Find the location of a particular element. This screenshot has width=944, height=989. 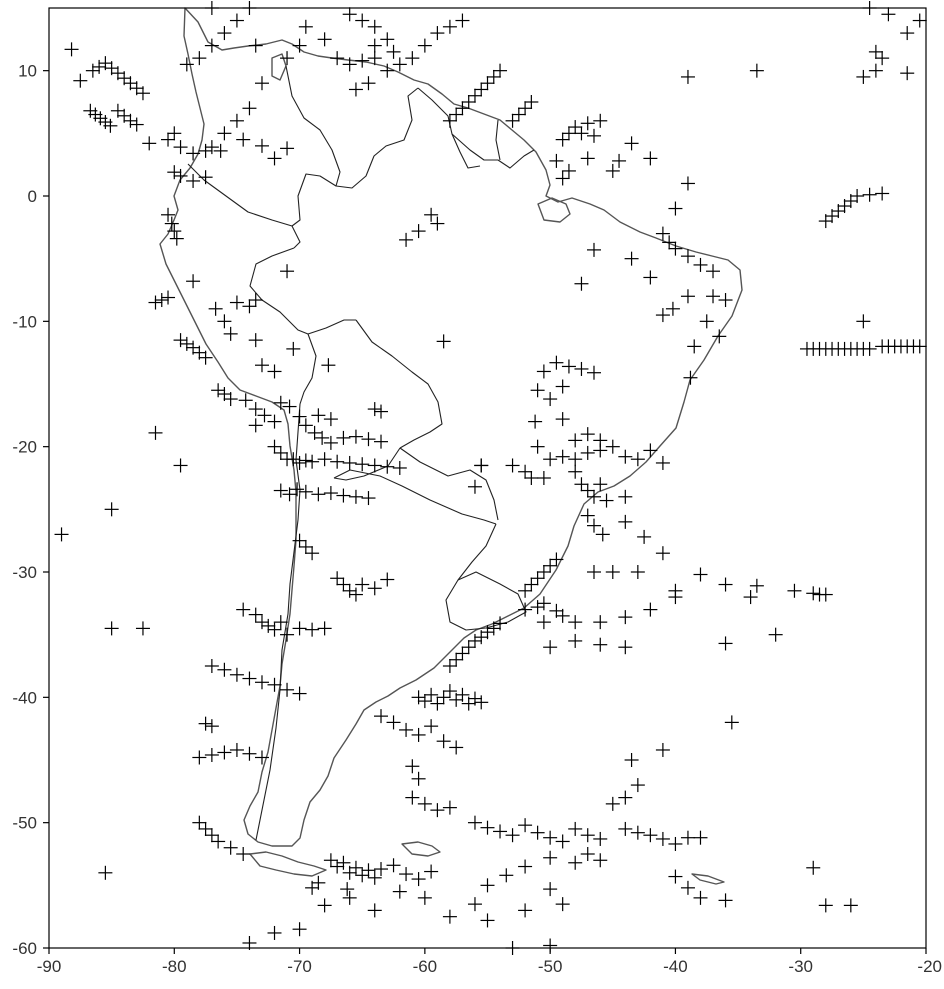

y-tick-label: -50 is located at coordinates (24, 823).